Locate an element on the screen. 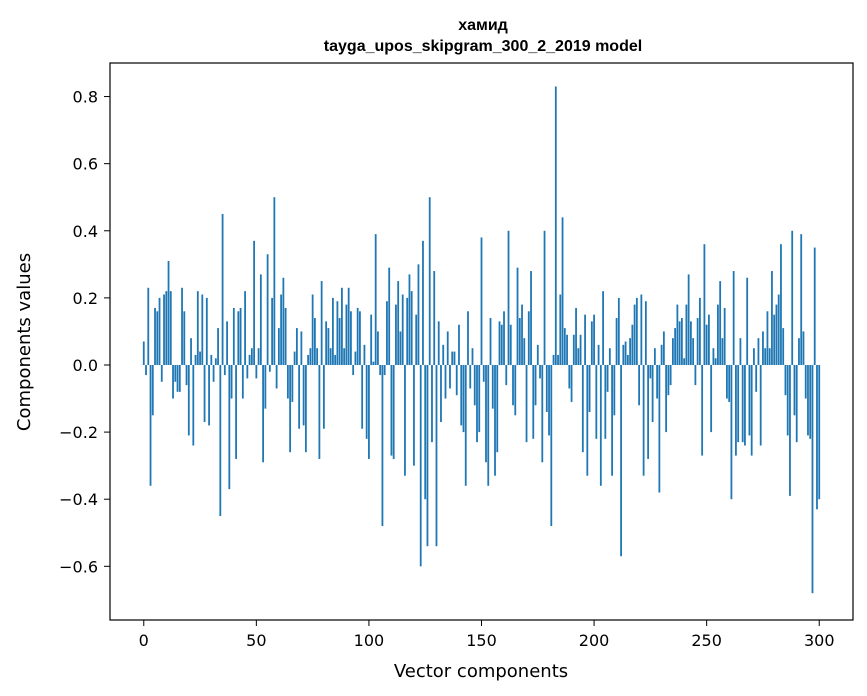 This screenshot has width=867, height=696. chart-subtitle: tayga_upos_skipgram_300_2_2019 model is located at coordinates (483, 46).